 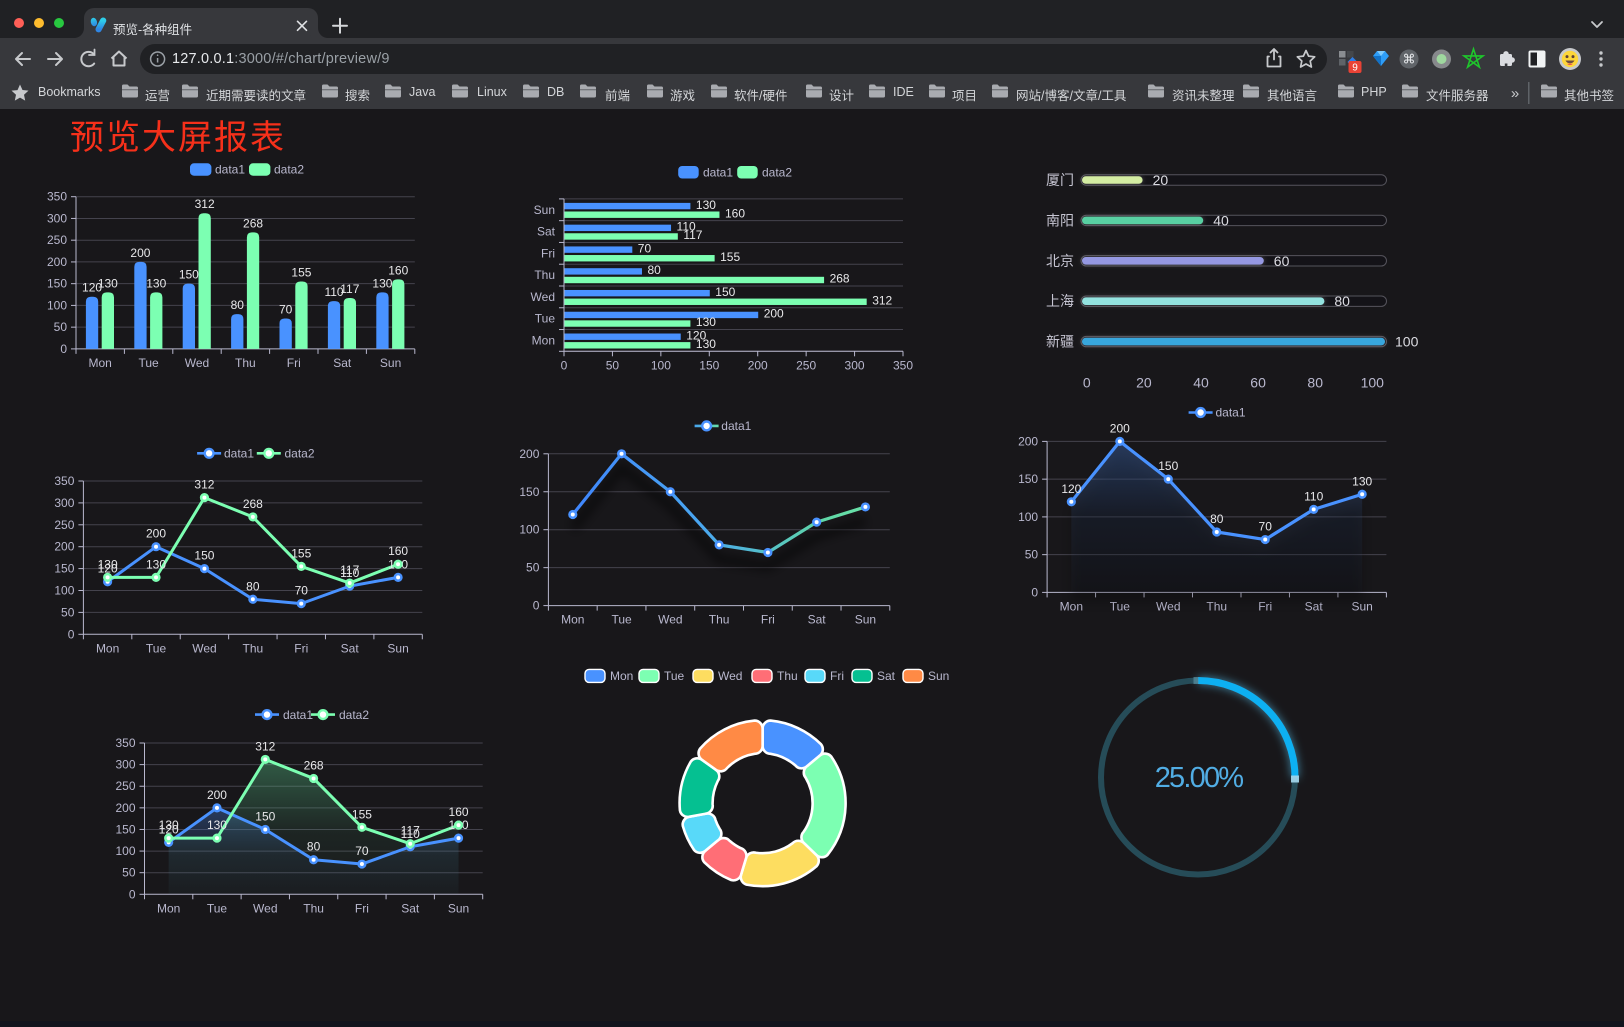 What do you see at coordinates (57, 240) in the screenshot?
I see `svg-text: 250` at bounding box center [57, 240].